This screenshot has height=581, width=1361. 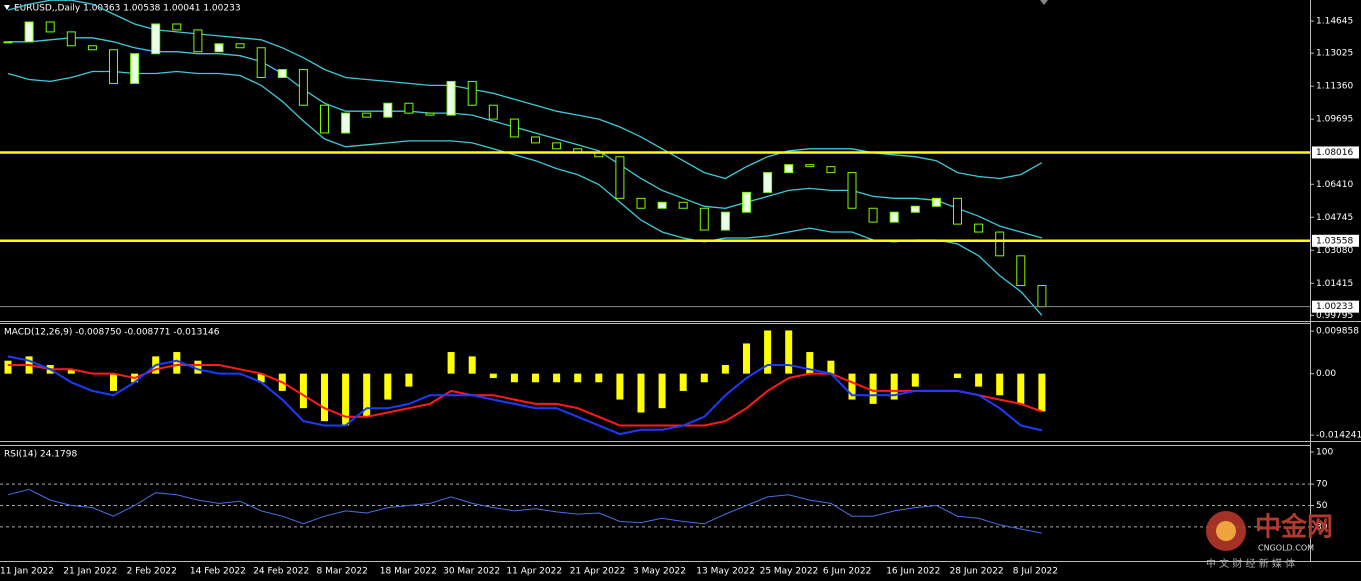 What do you see at coordinates (90, 572) in the screenshot?
I see `x-tick-label: 21 Jan 2022` at bounding box center [90, 572].